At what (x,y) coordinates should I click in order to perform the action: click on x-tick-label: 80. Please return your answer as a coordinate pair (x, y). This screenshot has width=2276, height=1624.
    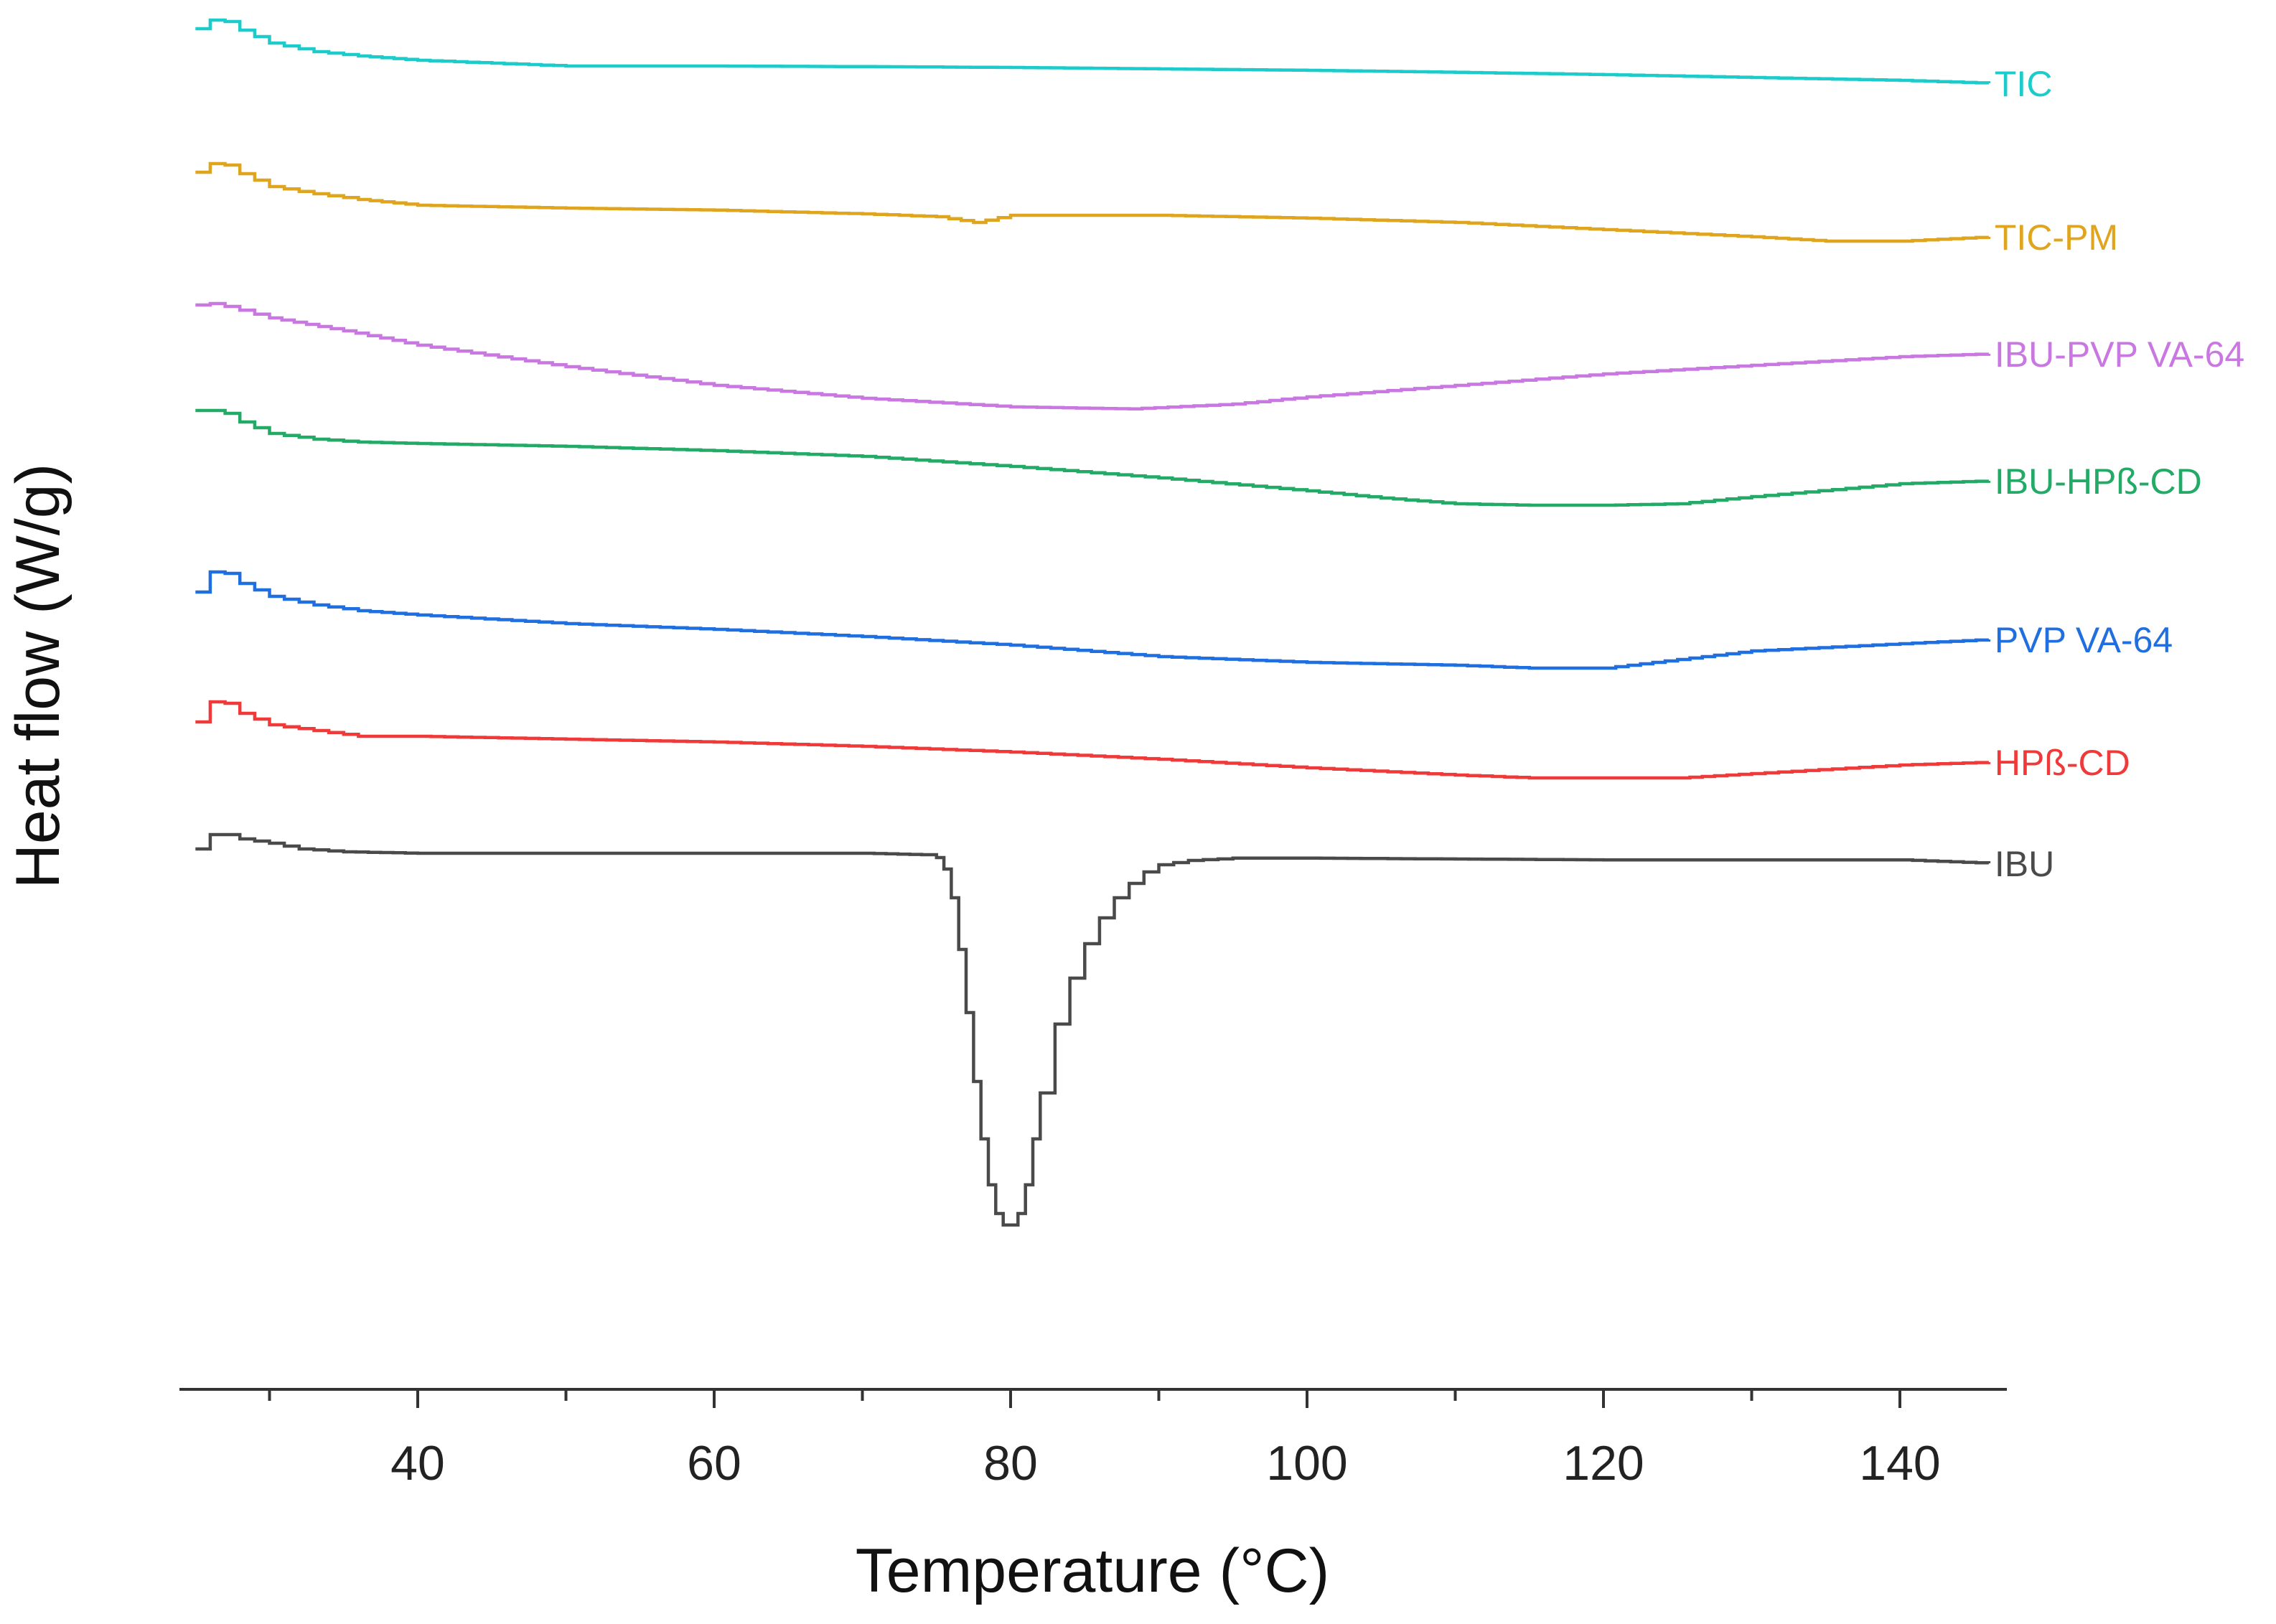
    Looking at the image, I should click on (1010, 1463).